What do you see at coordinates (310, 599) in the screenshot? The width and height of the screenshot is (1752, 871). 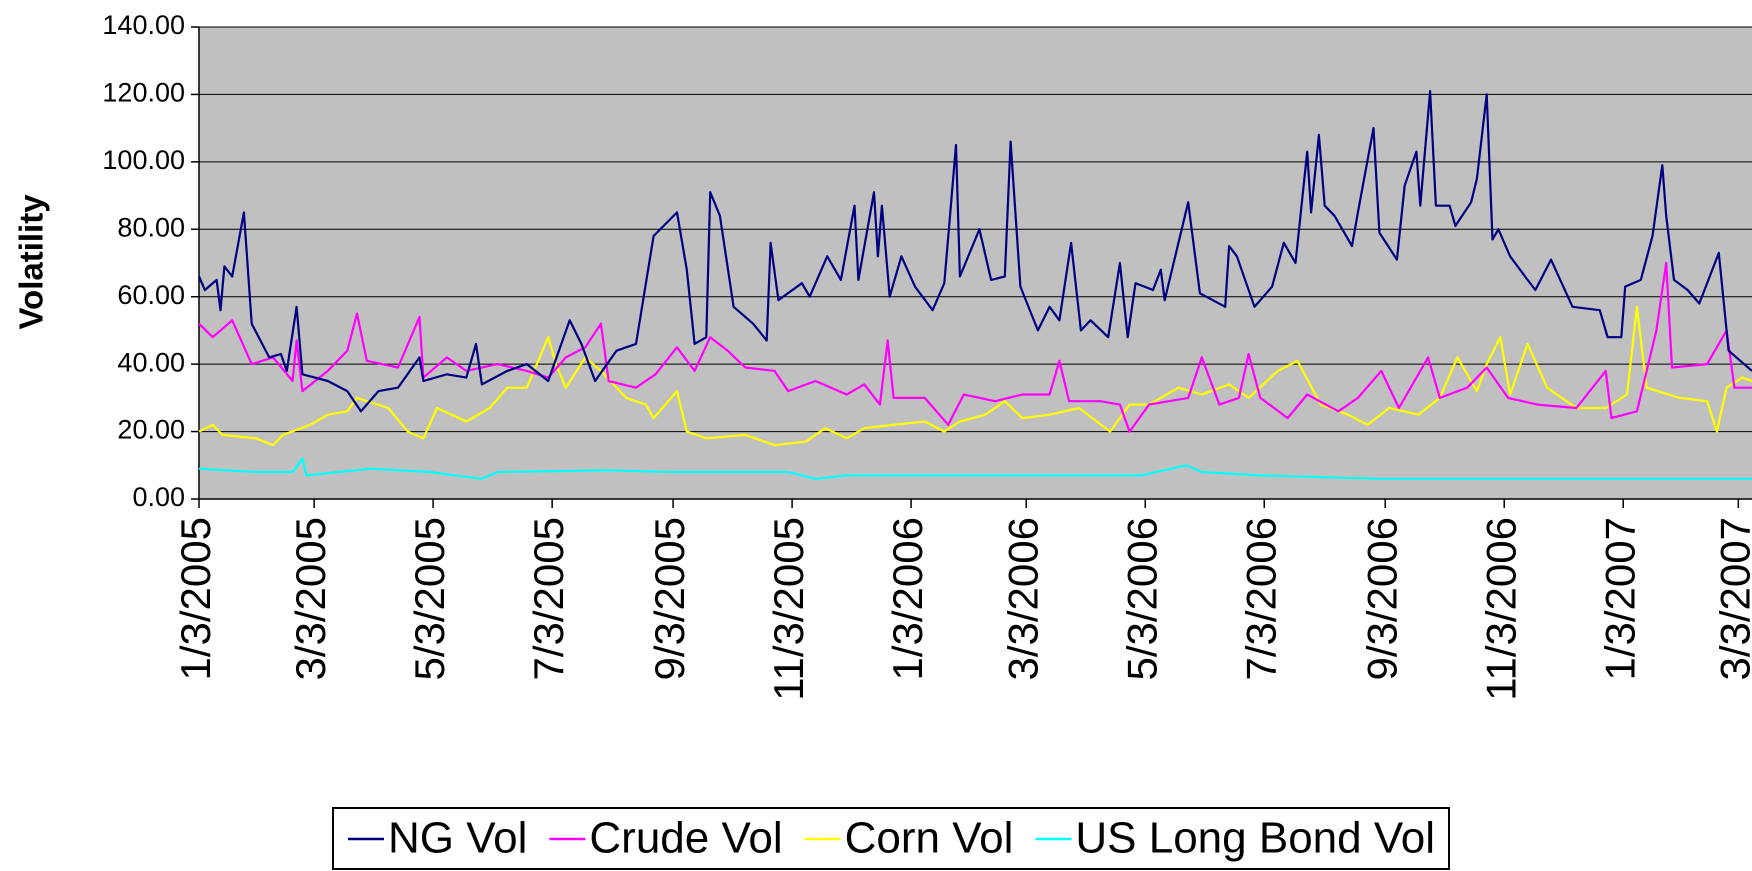 I see `x-tick-label: 3/3/2005` at bounding box center [310, 599].